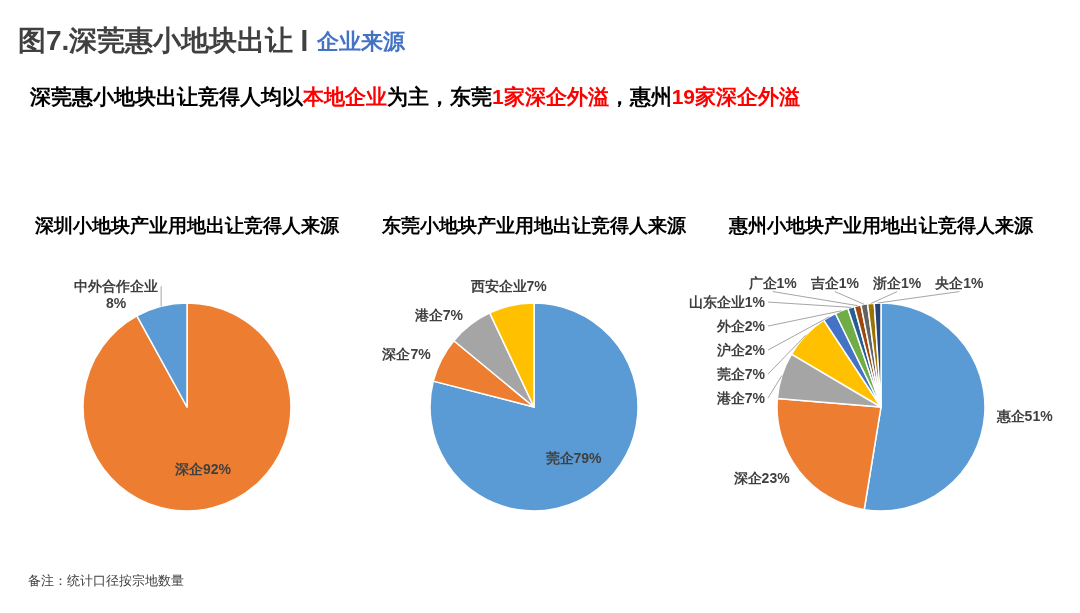 This screenshot has width=1080, height=613. Describe the element at coordinates (361, 41) in the screenshot. I see `text: 企业来源` at that location.